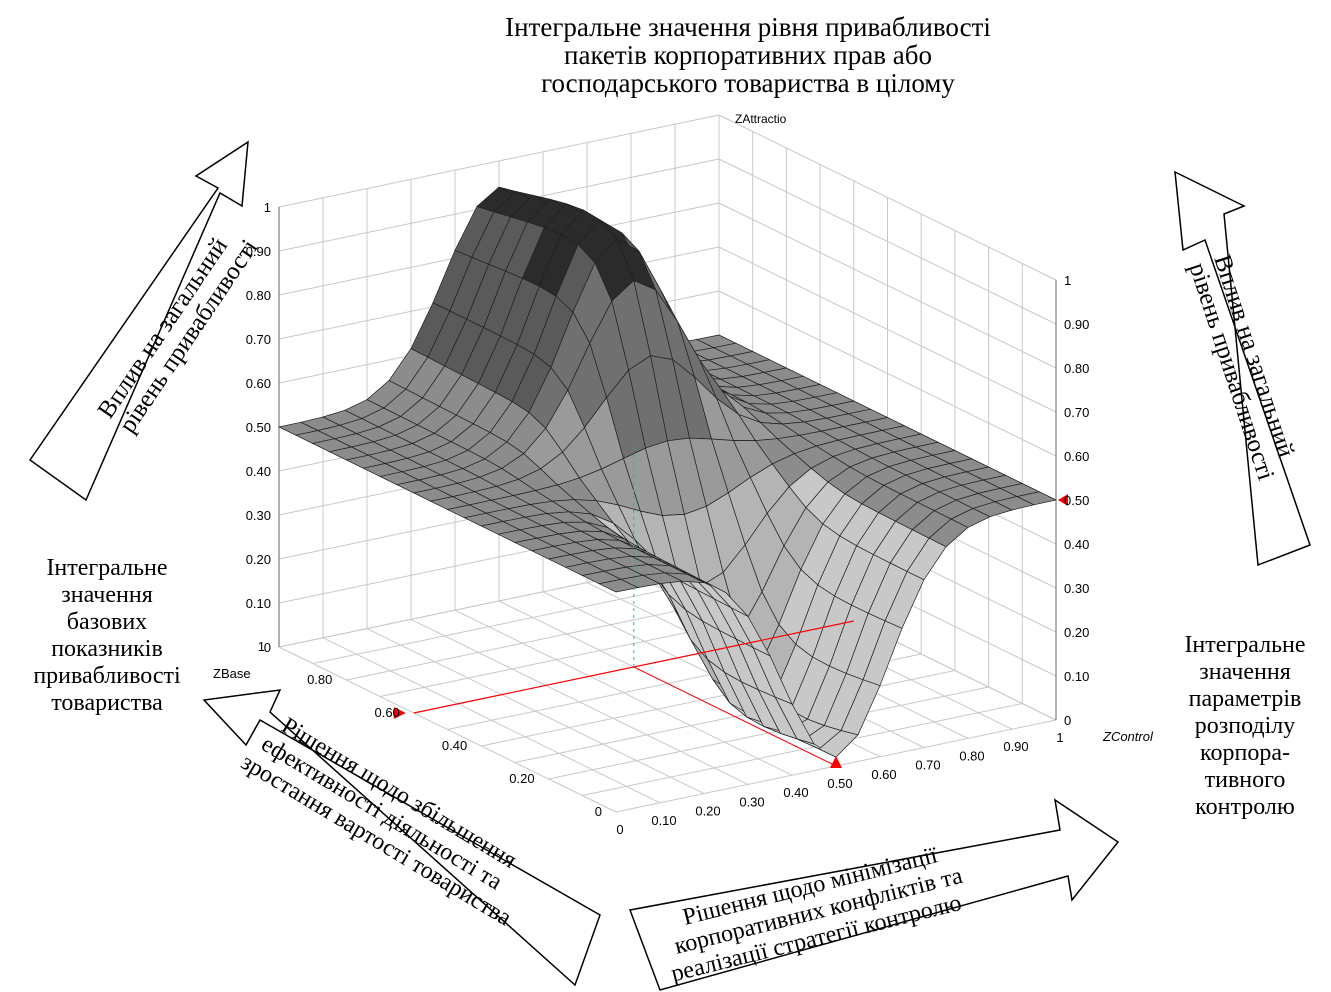 The image size is (1331, 992). I want to click on z-tick-label-left: 0.10, so click(258, 603).